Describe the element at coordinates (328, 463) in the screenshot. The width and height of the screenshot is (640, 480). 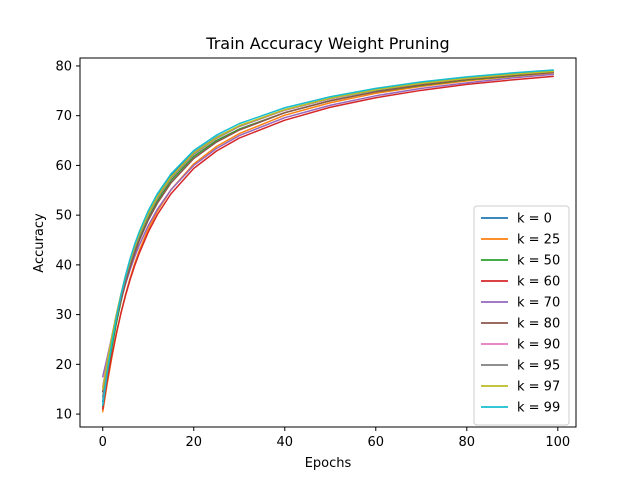
I see `x-axis-label: Epochs` at that location.